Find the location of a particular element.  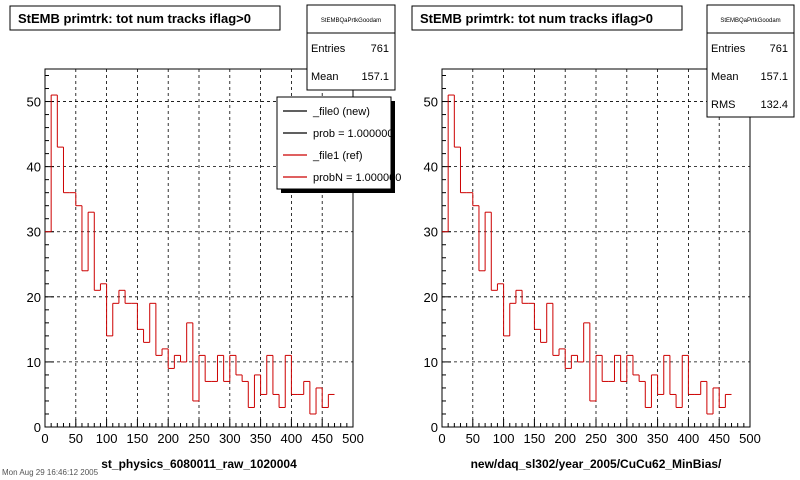

footer-date: Mon Aug 29 16:46:12 2005 is located at coordinates (50, 472).